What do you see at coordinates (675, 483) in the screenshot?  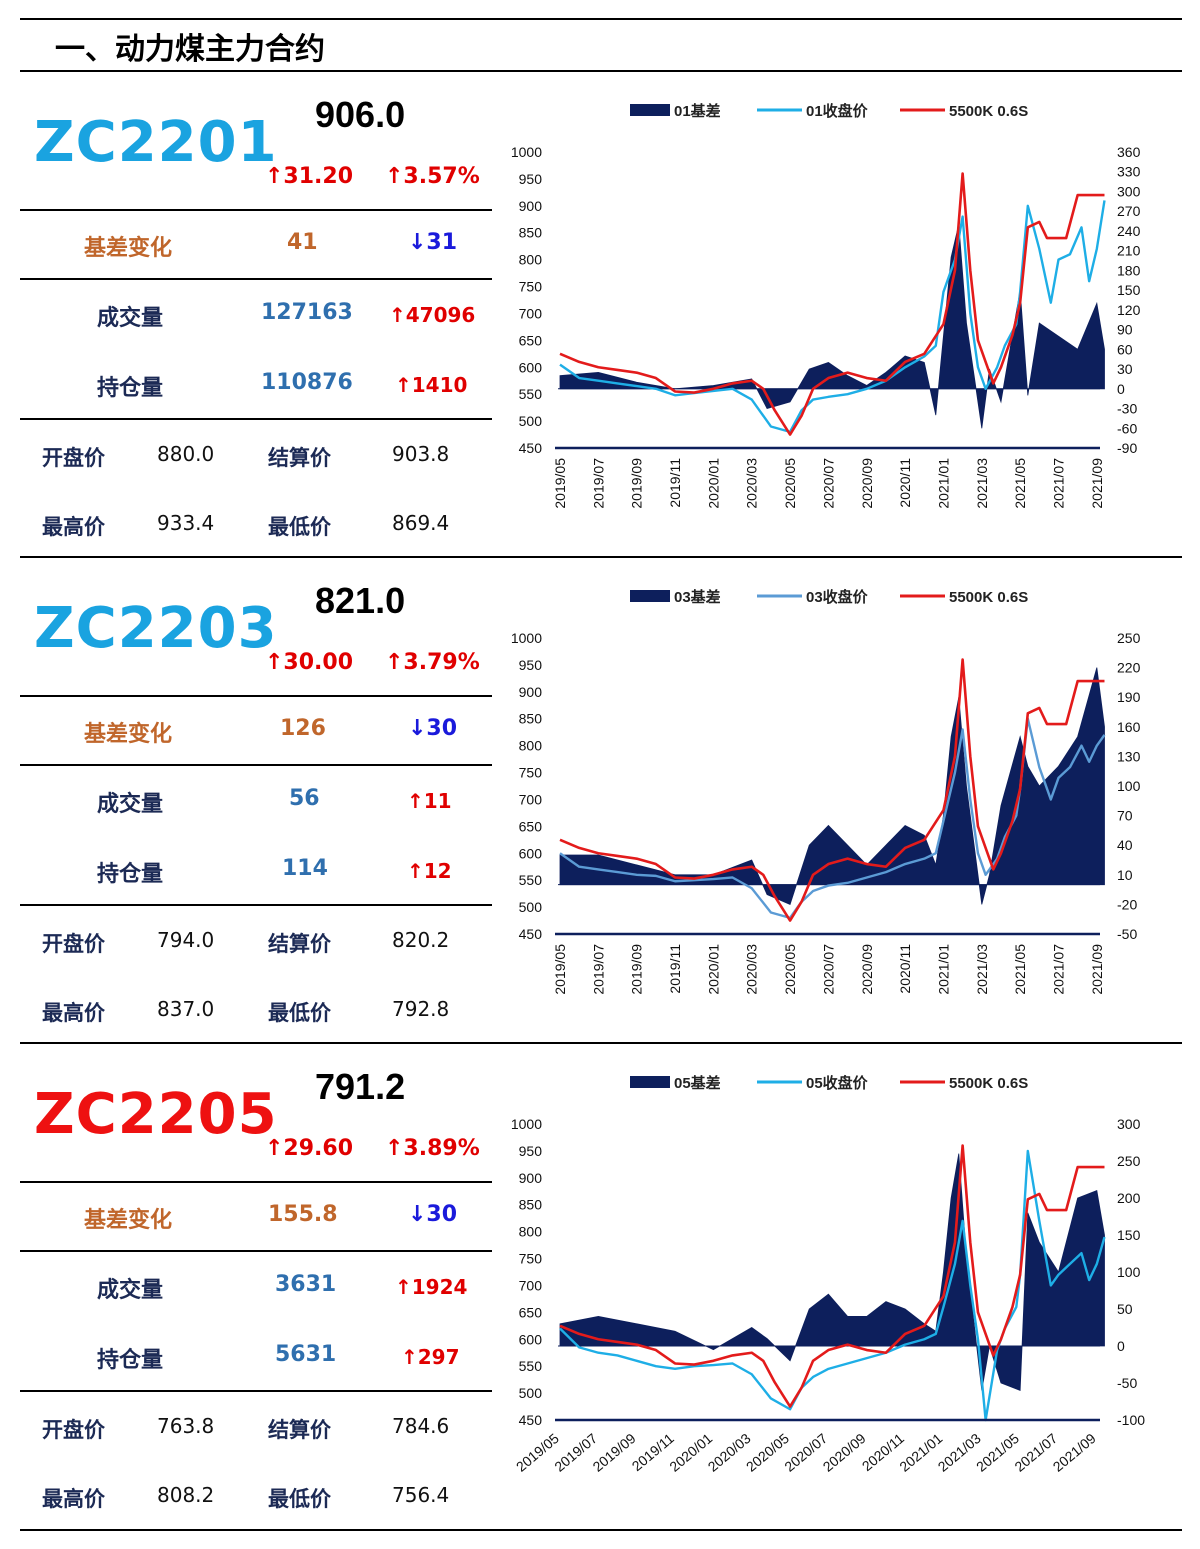 I see `x-tick-label: 2019/11` at bounding box center [675, 483].